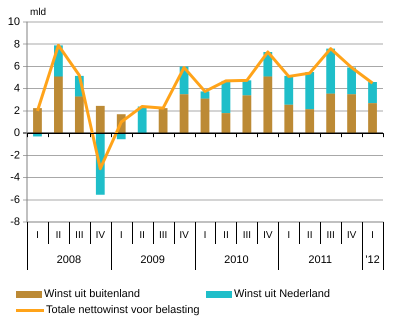 The width and height of the screenshot is (396, 333). Describe the element at coordinates (15, 200) in the screenshot. I see `y-tick-label: -6` at that location.